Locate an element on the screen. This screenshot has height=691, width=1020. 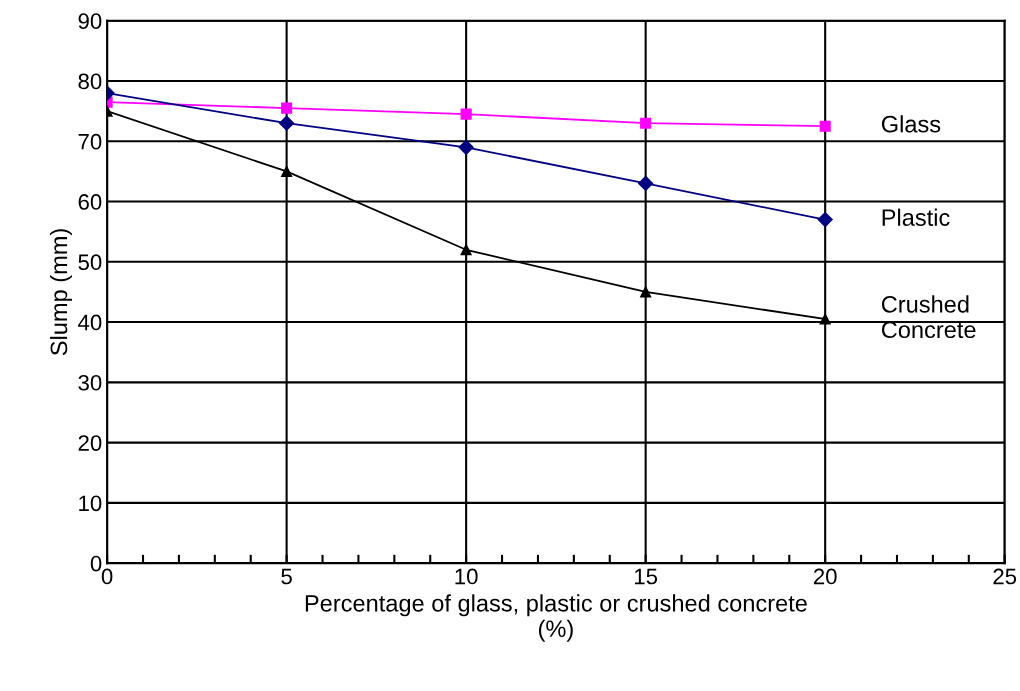
y-tick-label: 80 is located at coordinates (90, 81).